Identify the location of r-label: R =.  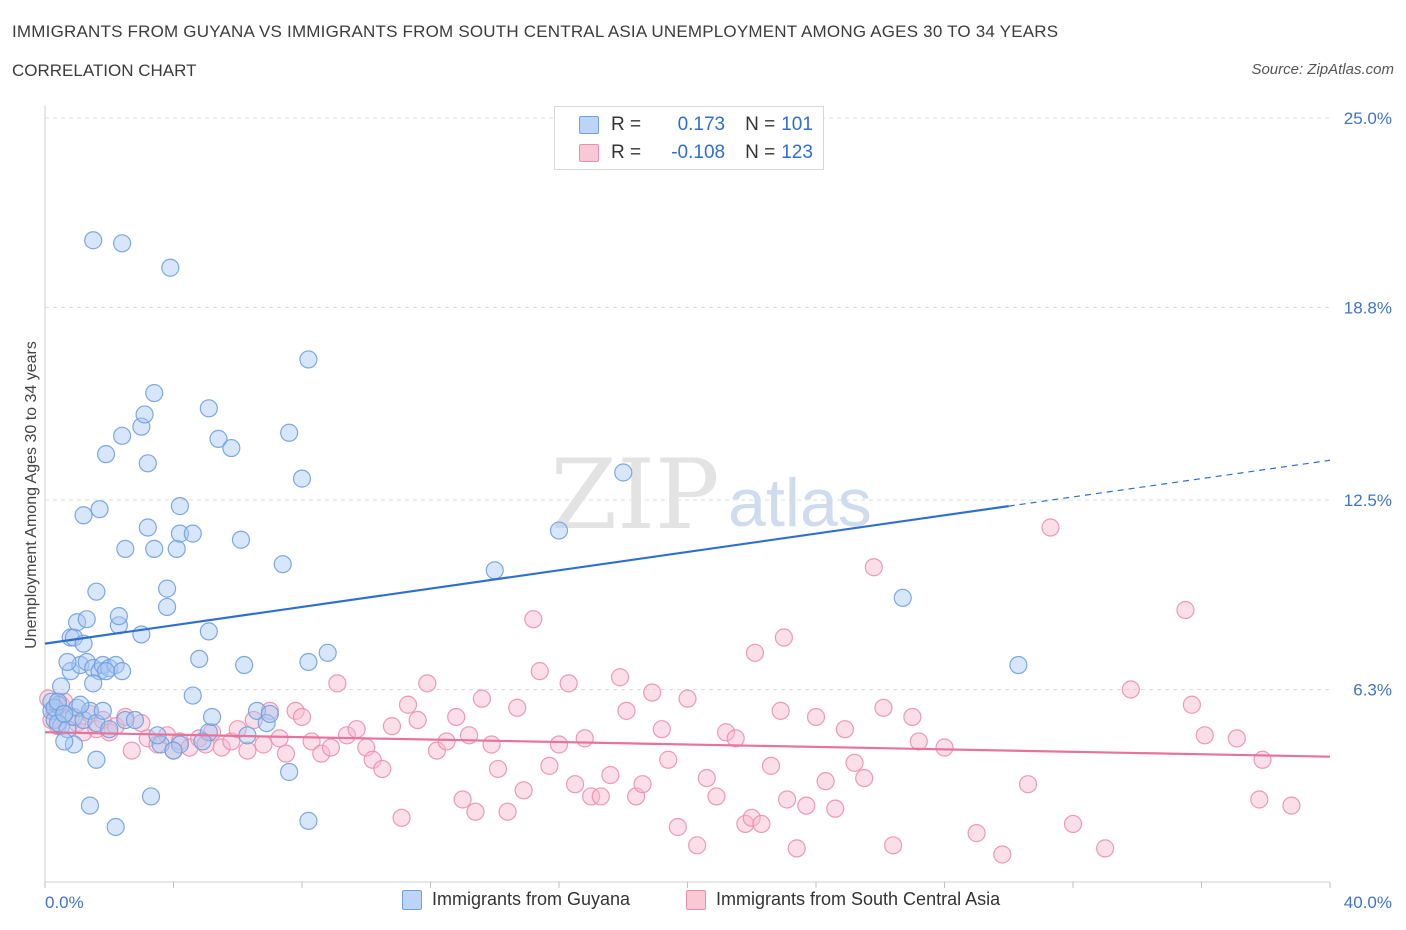
(626, 124).